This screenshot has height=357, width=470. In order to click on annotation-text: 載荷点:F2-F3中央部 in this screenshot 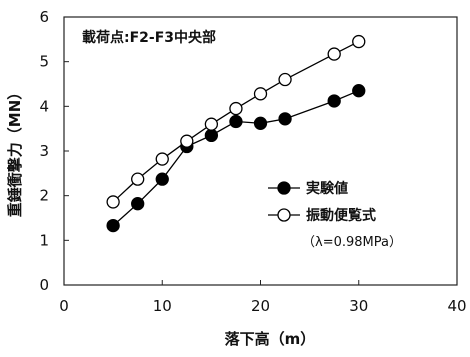, I will do `click(149, 37)`.